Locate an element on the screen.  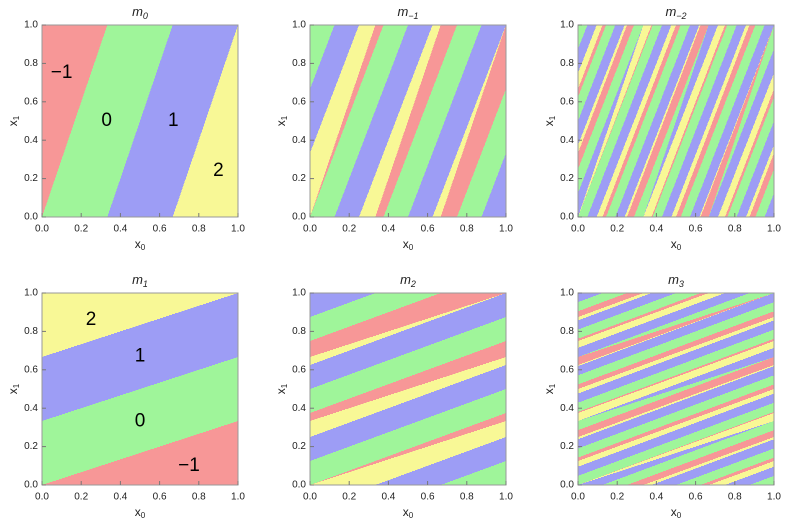
panel-title: m−2 is located at coordinates (675, 12).